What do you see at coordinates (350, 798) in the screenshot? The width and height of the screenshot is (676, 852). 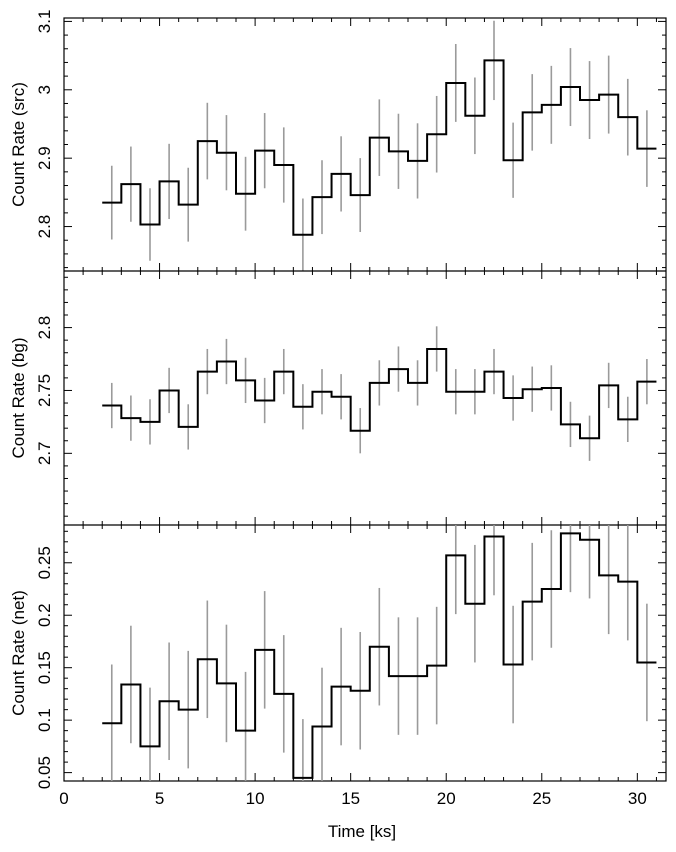 I see `x-tick-label: 15` at bounding box center [350, 798].